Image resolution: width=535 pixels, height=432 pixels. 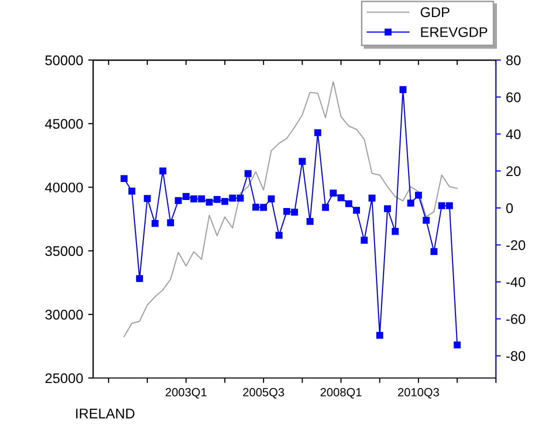 I want to click on y-tick-label: 50000, so click(x=64, y=60).